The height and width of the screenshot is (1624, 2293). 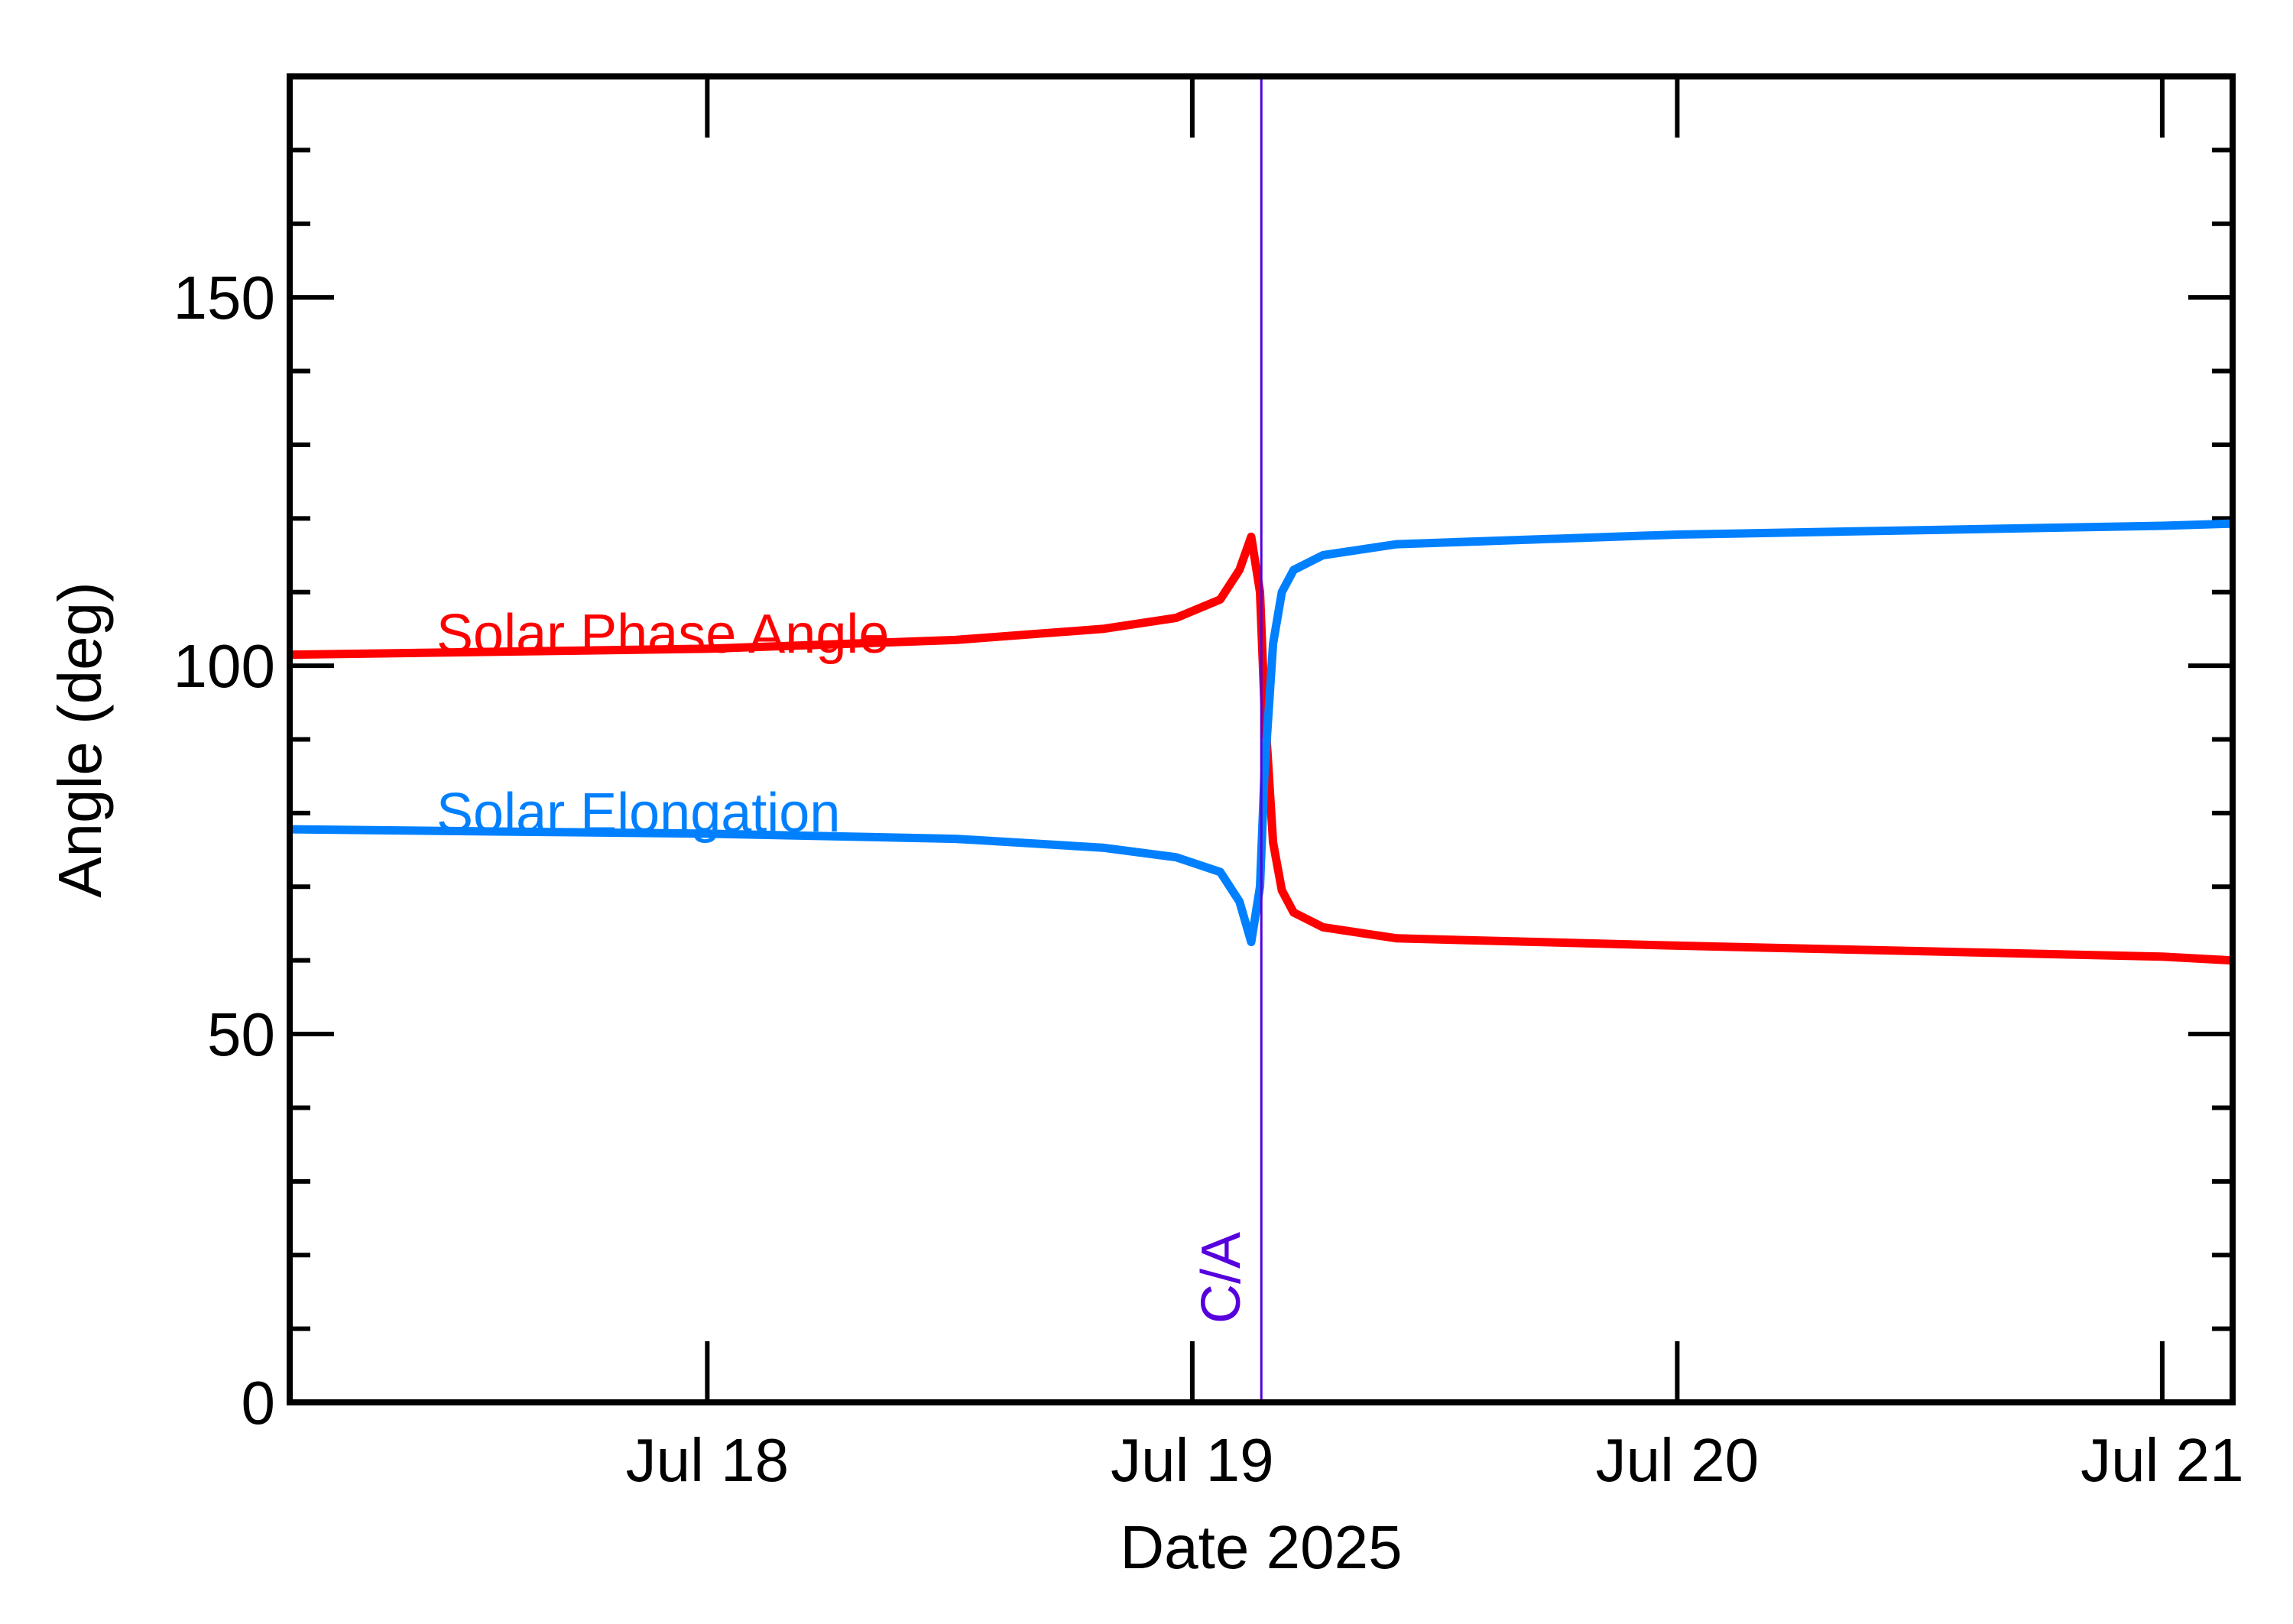 I want to click on closest-approach-label: C/A, so click(x=1221, y=1278).